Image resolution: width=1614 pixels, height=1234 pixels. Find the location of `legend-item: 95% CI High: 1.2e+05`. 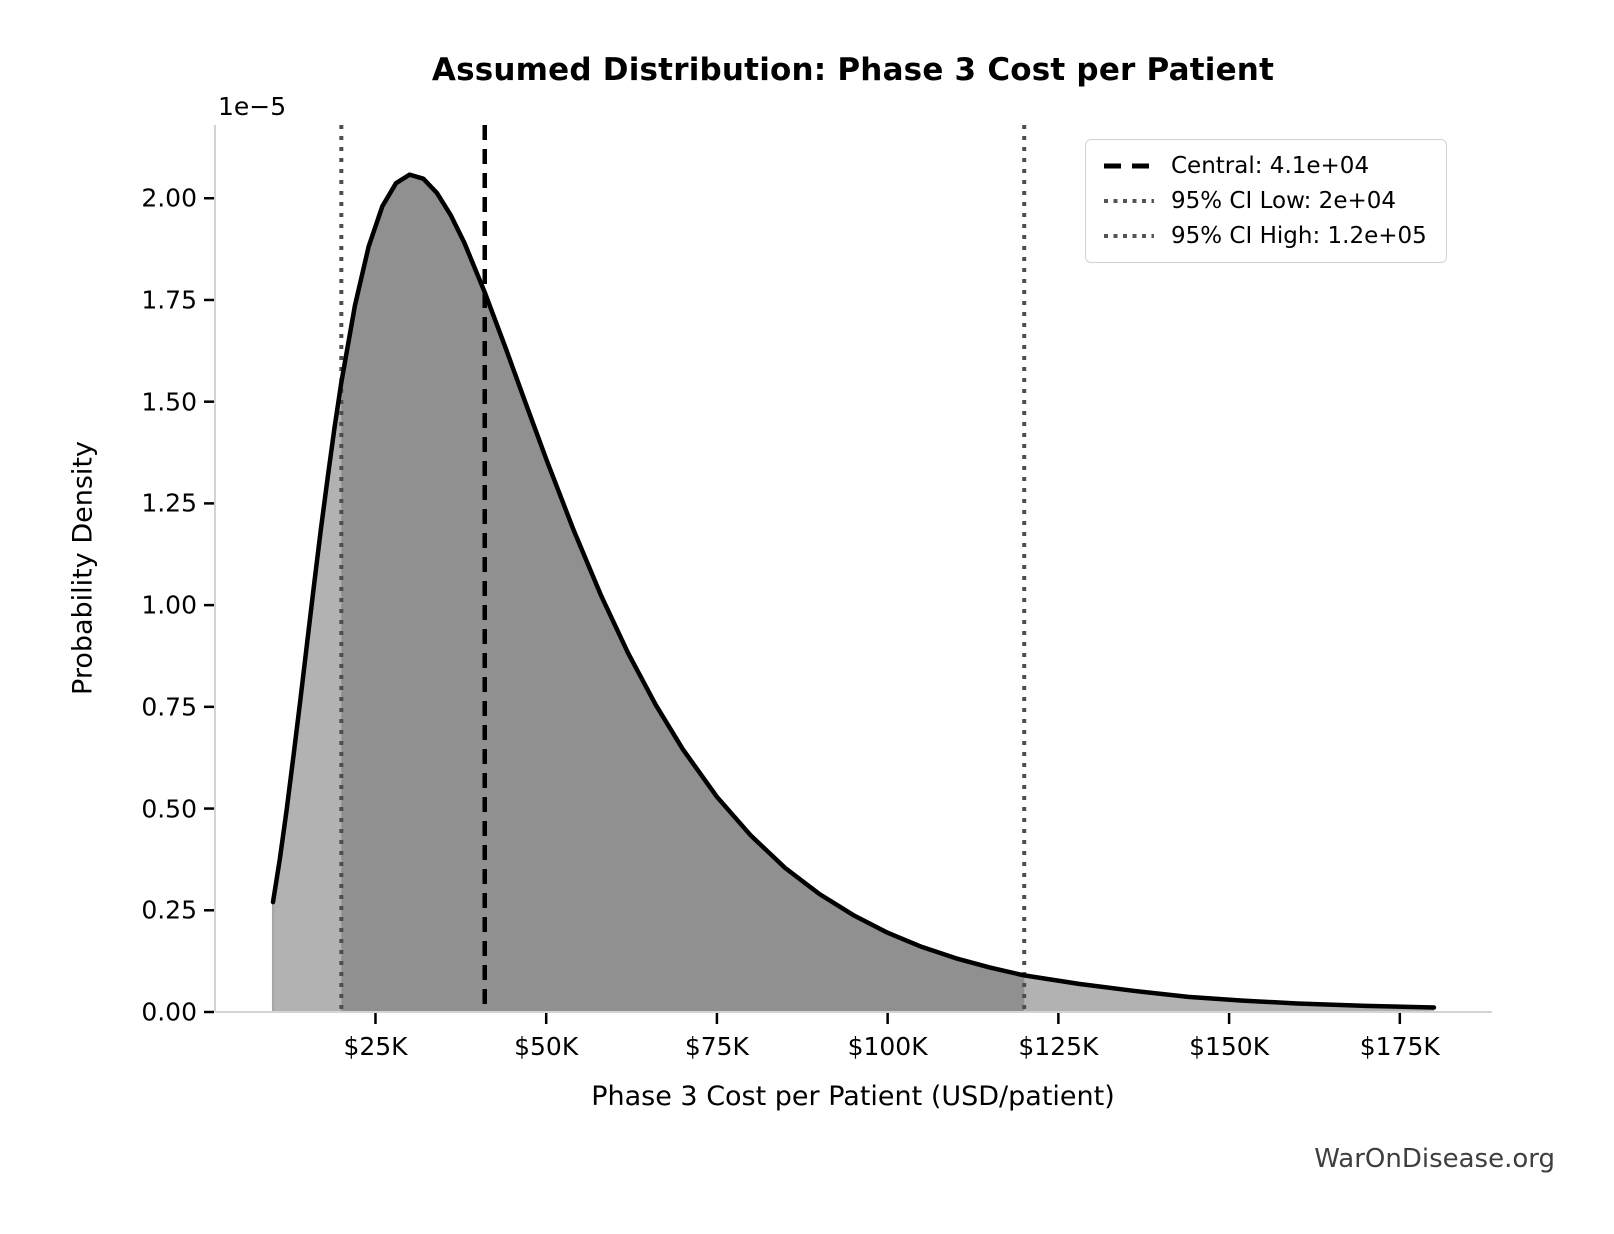

legend-item: 95% CI High: 1.2e+05 is located at coordinates (1264, 236).